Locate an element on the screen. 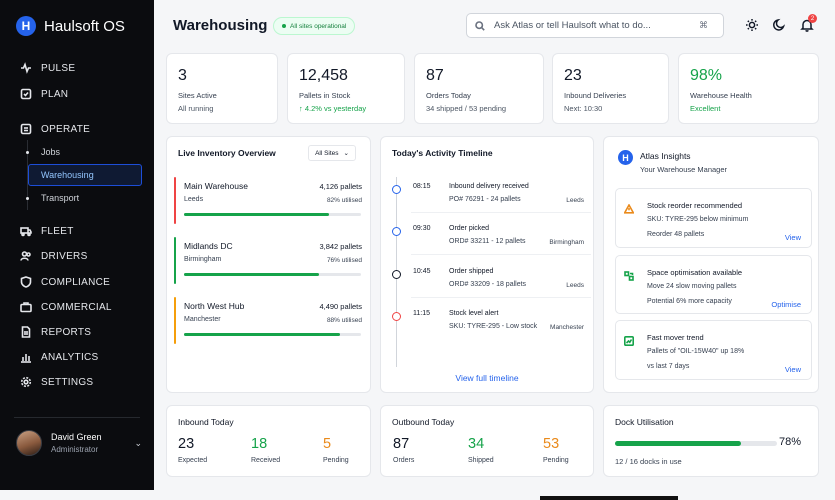 This screenshot has height=500, width=835. nav-item-operate: OPERATE is located at coordinates (55, 129).